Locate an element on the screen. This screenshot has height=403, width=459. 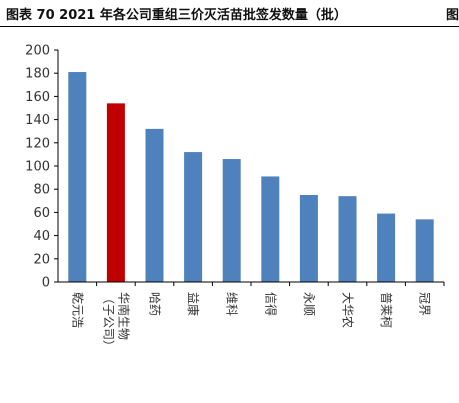
x-category-label: 普莱柯 is located at coordinates (386, 310).